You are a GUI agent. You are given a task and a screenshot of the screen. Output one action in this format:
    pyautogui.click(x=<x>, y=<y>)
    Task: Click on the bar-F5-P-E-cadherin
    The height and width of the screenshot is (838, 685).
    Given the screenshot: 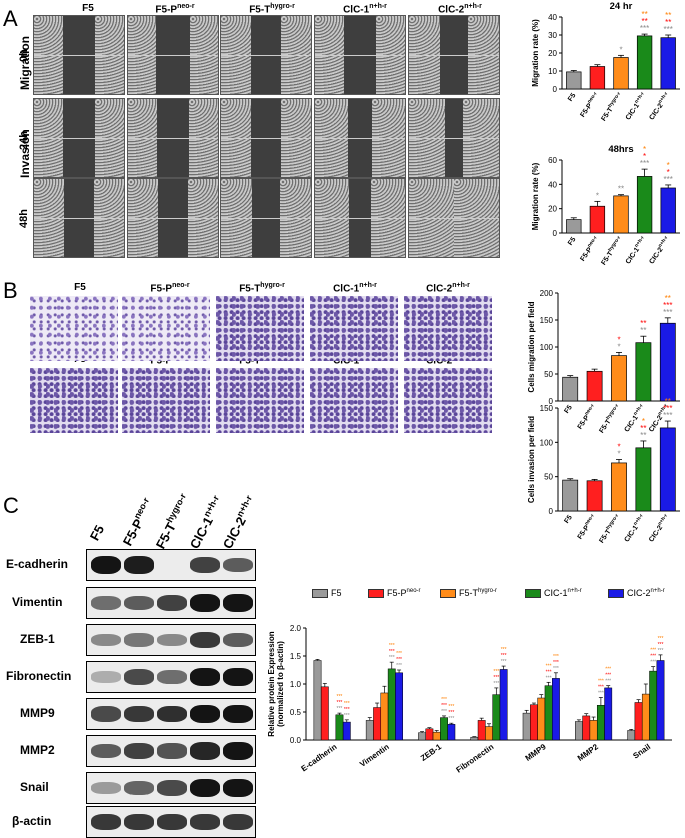 What is the action you would take?
    pyautogui.click(x=324, y=713)
    